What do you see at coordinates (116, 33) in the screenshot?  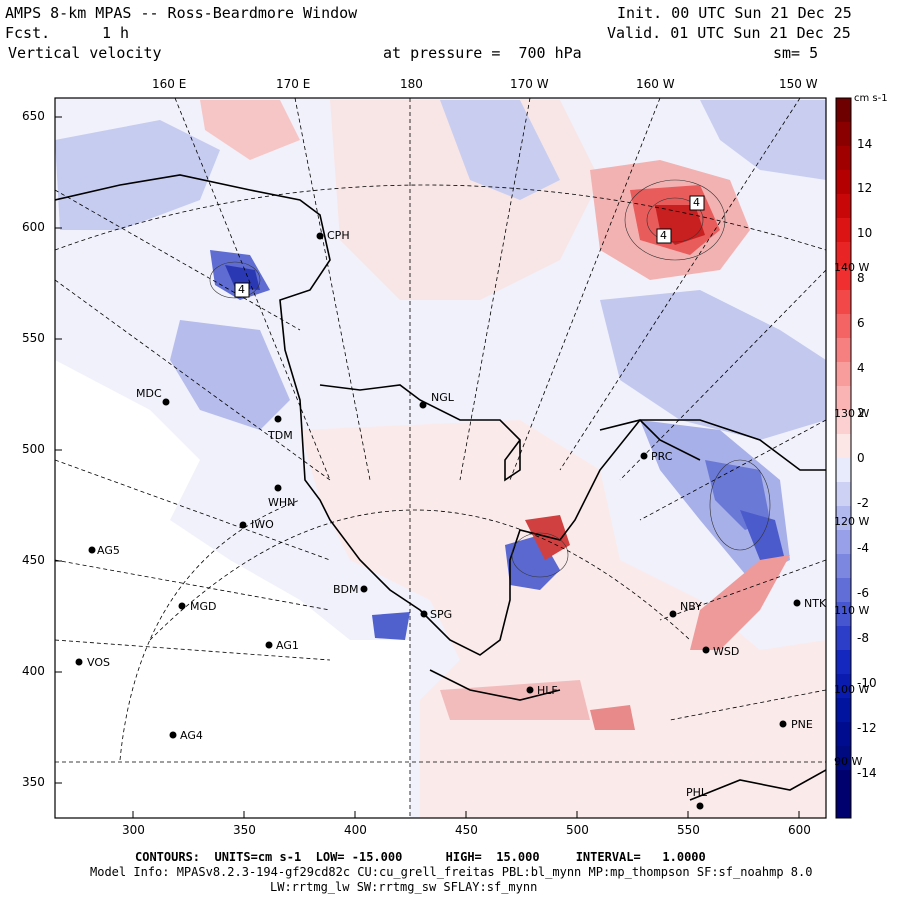 I see `forecast-value: 1 h` at bounding box center [116, 33].